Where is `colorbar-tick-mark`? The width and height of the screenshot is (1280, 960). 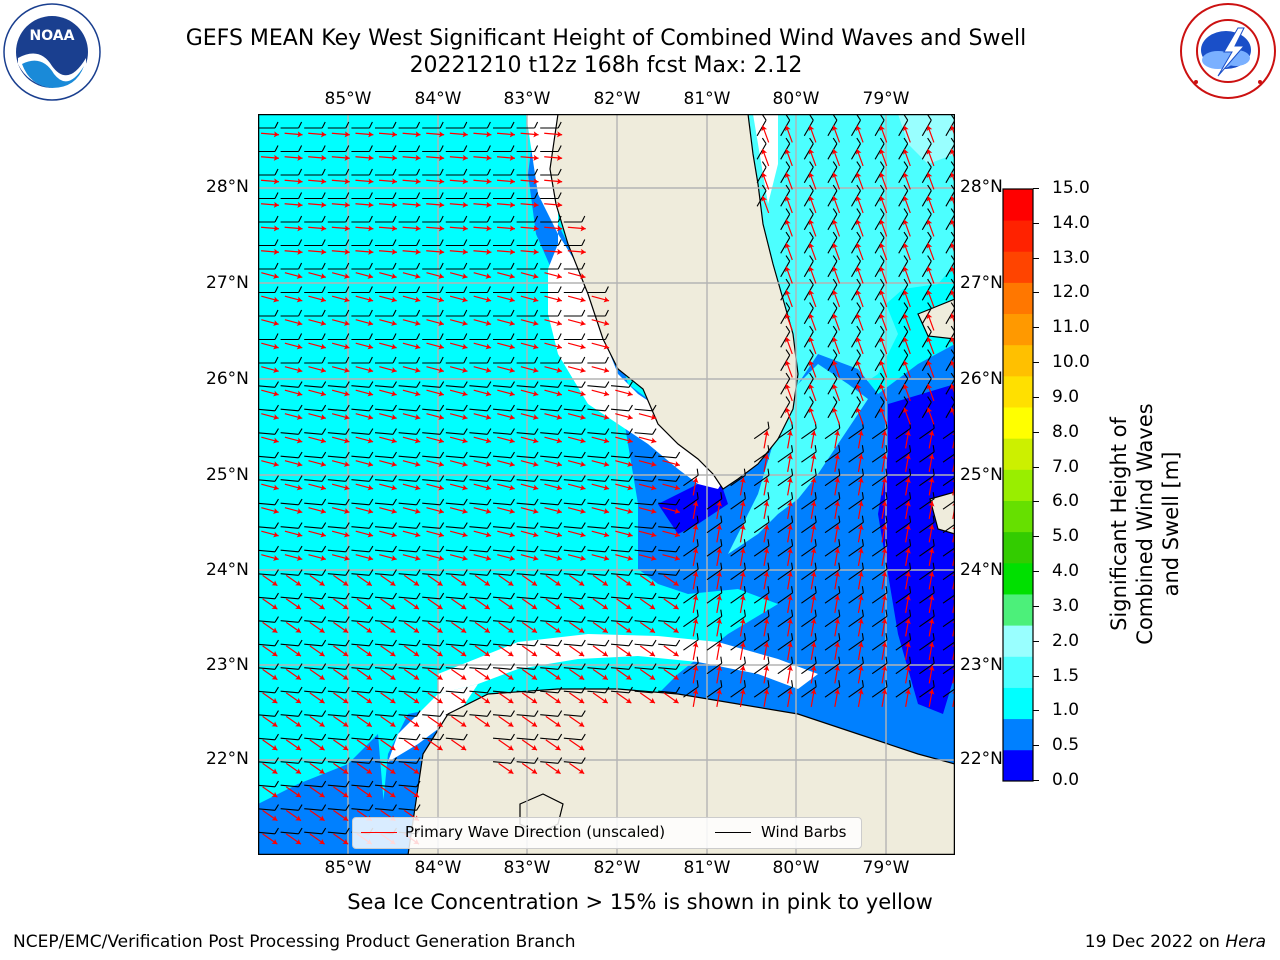
colorbar-tick-mark is located at coordinates (1036, 432).